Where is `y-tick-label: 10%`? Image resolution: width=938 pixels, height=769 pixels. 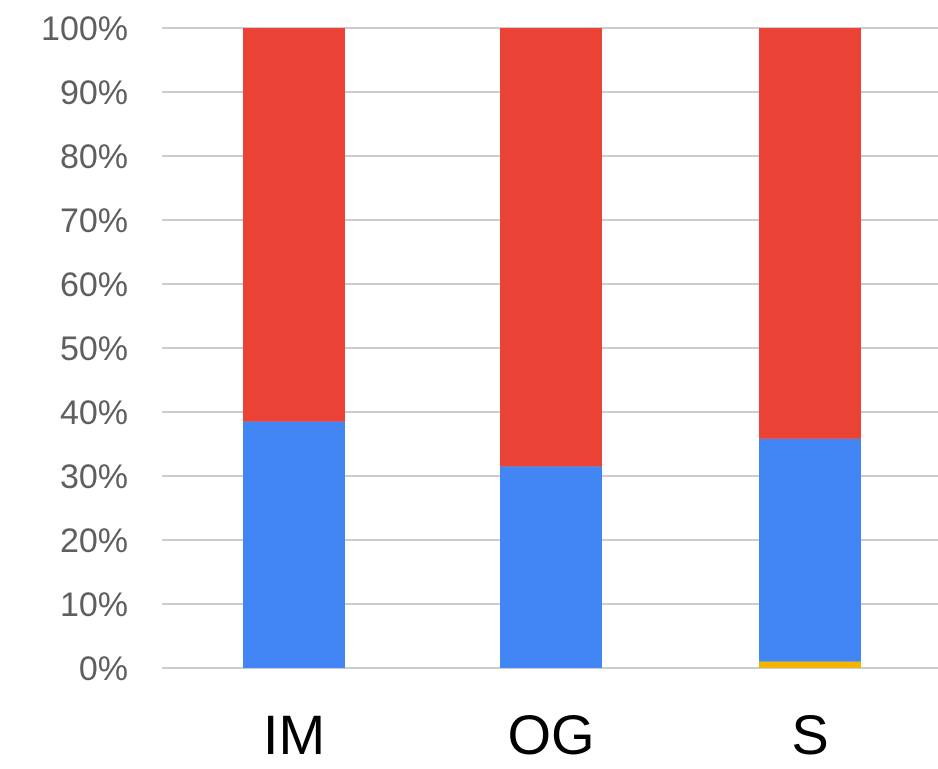
y-tick-label: 10% is located at coordinates (94, 605).